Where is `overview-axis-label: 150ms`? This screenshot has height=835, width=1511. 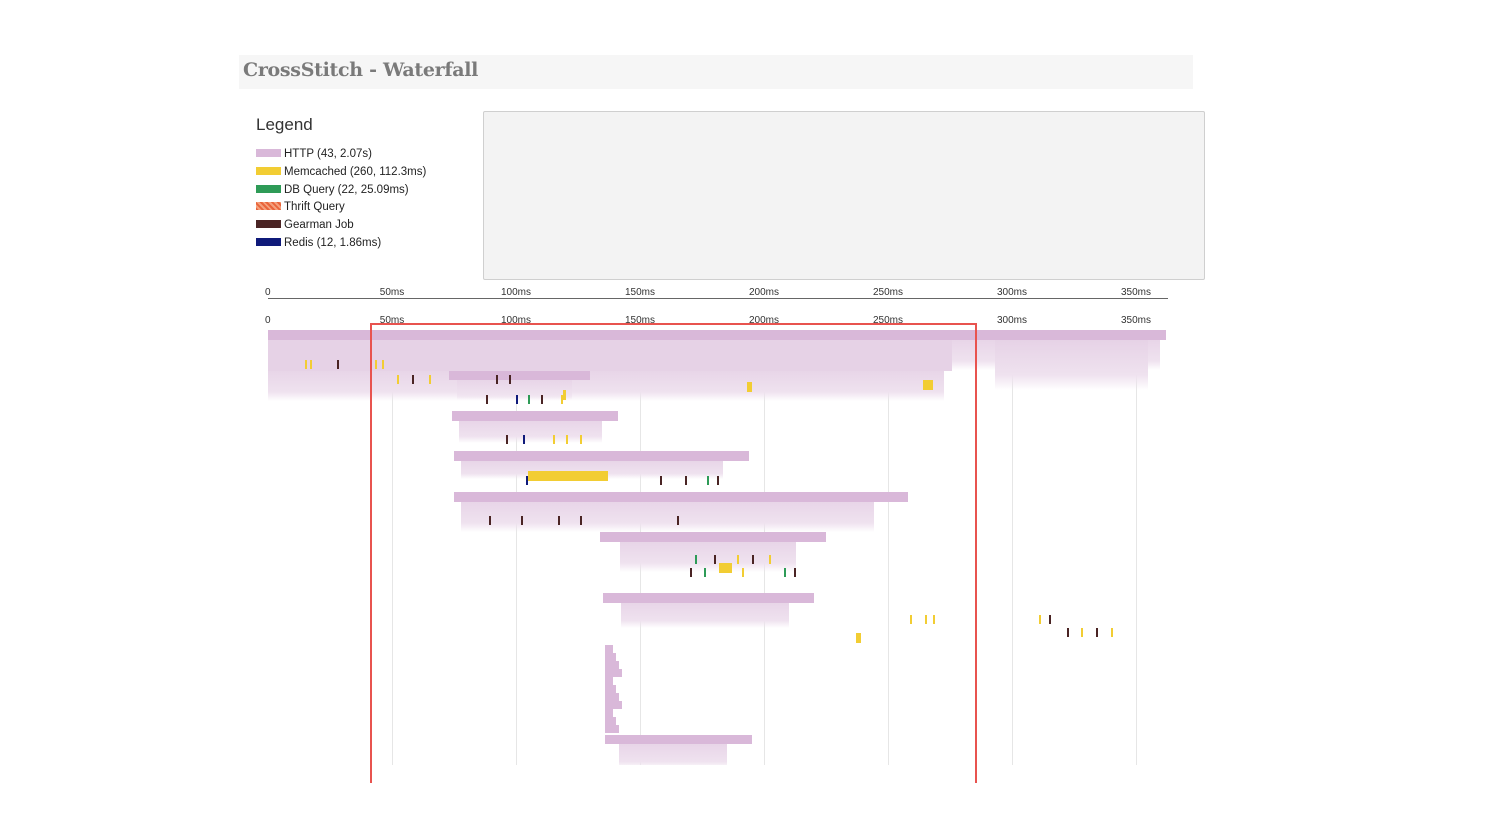 overview-axis-label: 150ms is located at coordinates (640, 292).